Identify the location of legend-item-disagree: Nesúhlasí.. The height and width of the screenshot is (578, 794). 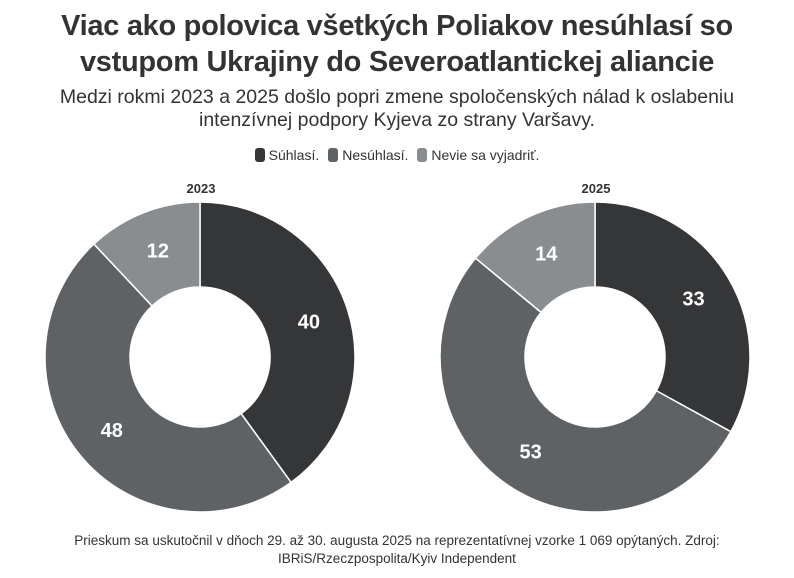
(368, 155).